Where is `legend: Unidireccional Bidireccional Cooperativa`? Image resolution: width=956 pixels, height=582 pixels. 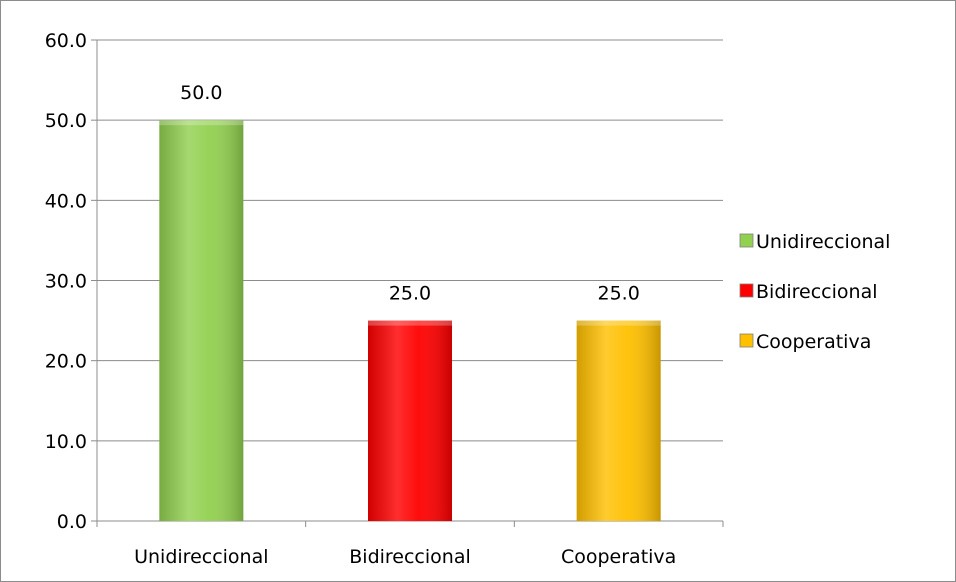 legend: Unidireccional Bidireccional Cooperativa is located at coordinates (814, 292).